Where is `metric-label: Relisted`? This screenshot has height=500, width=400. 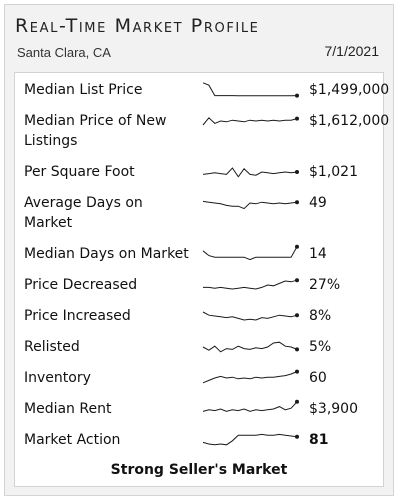
metric-label: Relisted is located at coordinates (52, 347).